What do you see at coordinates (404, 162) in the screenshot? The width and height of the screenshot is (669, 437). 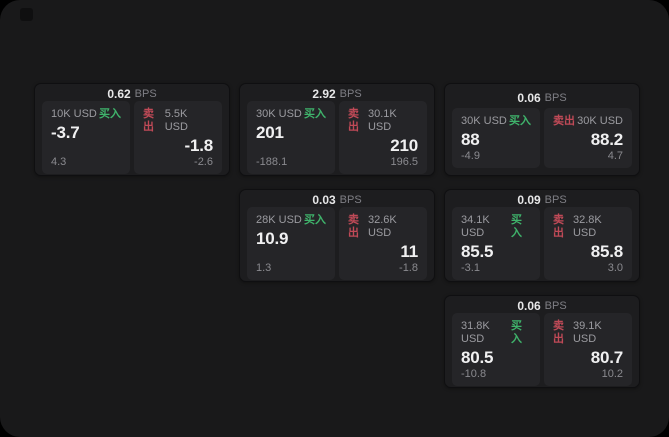 I see `sell-sub-value: 196.5` at bounding box center [404, 162].